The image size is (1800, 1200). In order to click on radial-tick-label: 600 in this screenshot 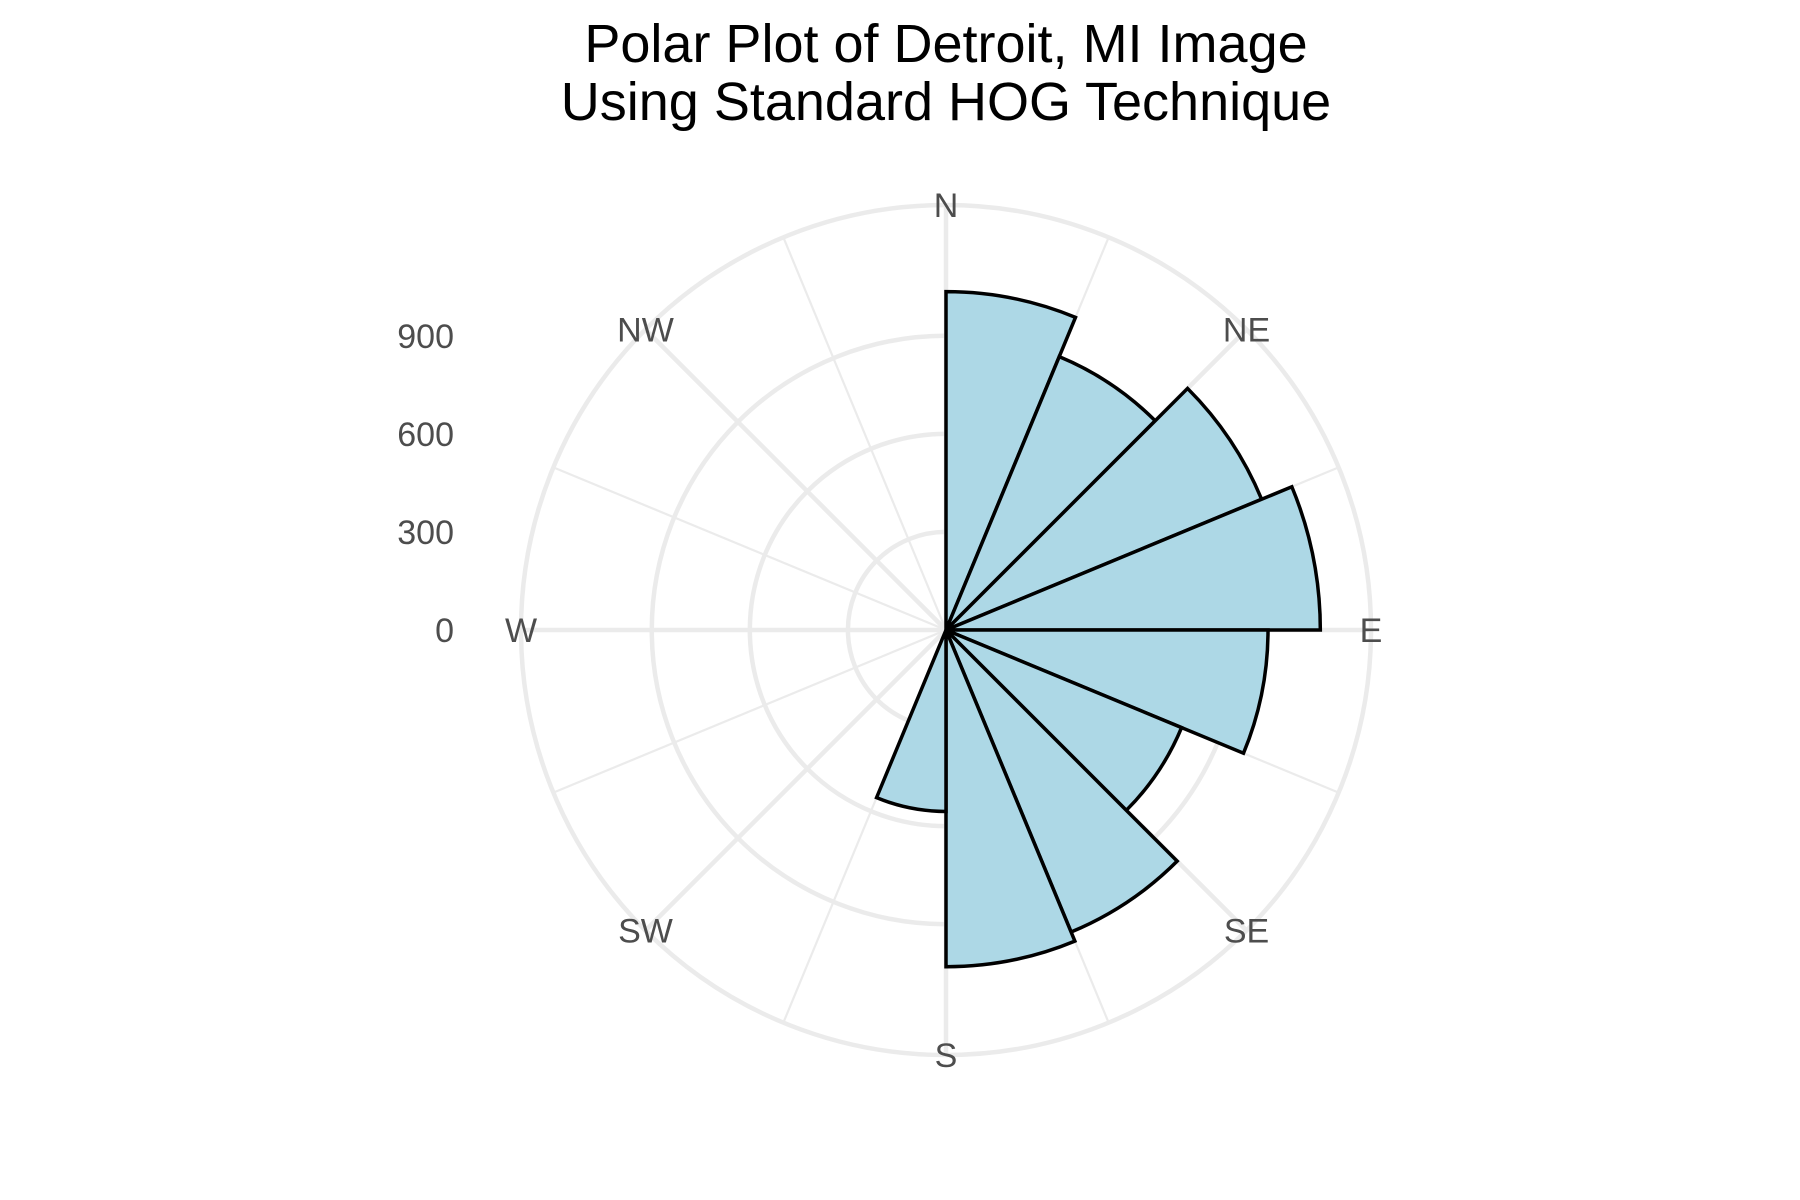, I will do `click(425, 435)`.